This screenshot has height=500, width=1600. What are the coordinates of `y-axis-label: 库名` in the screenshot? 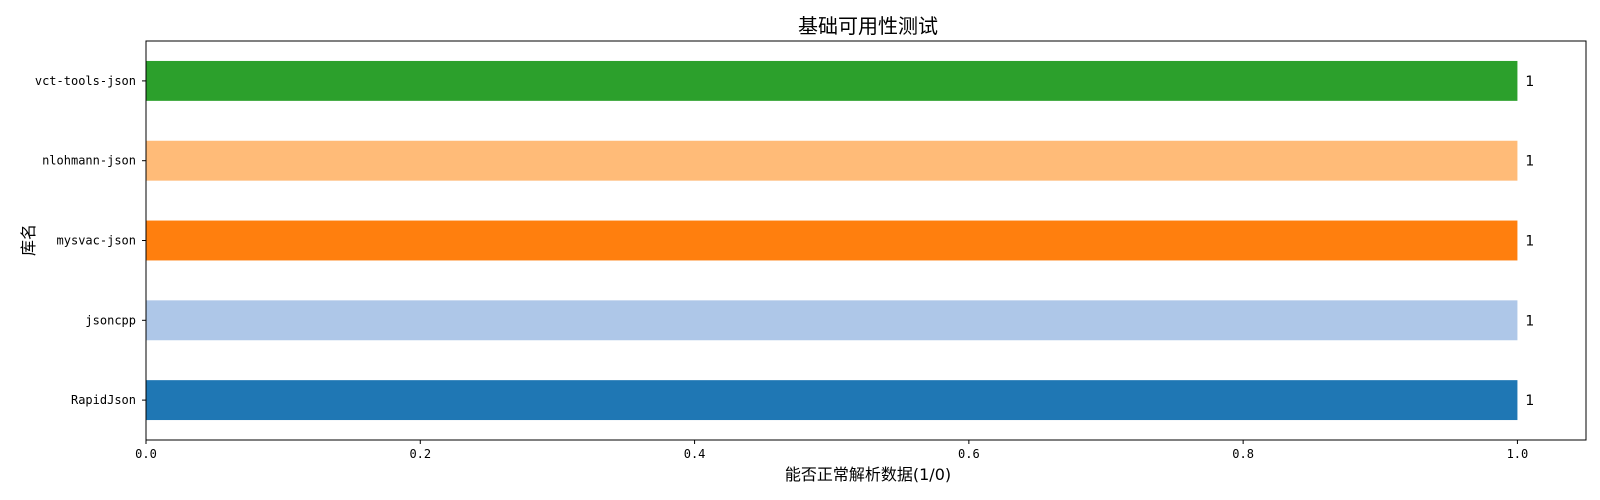 It's located at (28, 240).